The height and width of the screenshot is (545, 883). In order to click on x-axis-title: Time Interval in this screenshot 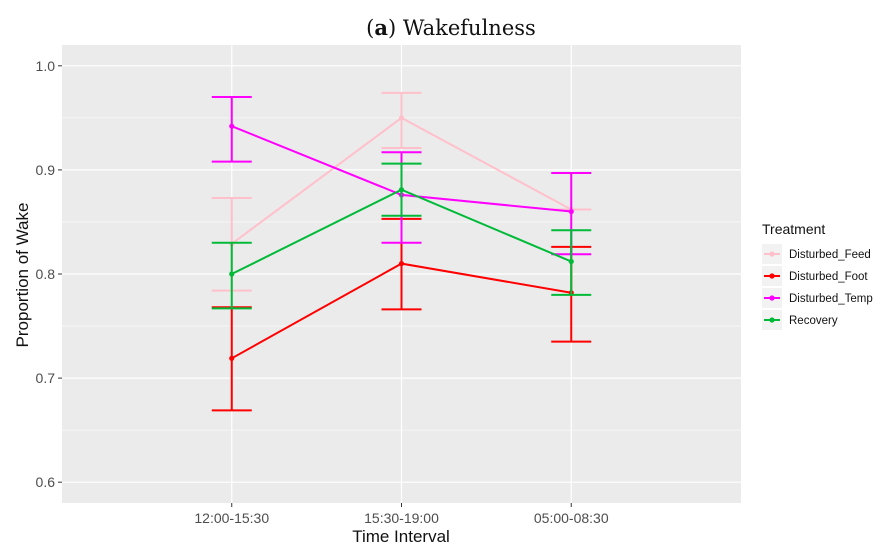, I will do `click(401, 536)`.